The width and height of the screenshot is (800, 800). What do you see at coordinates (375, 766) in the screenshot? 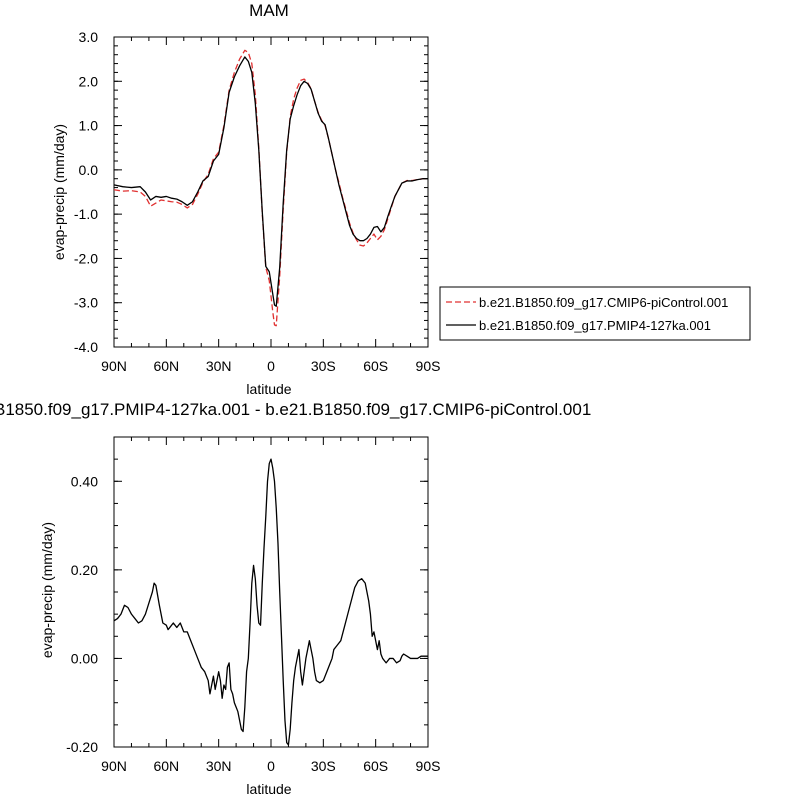
I see `bottom-x-tick-label: 60S` at bounding box center [375, 766].